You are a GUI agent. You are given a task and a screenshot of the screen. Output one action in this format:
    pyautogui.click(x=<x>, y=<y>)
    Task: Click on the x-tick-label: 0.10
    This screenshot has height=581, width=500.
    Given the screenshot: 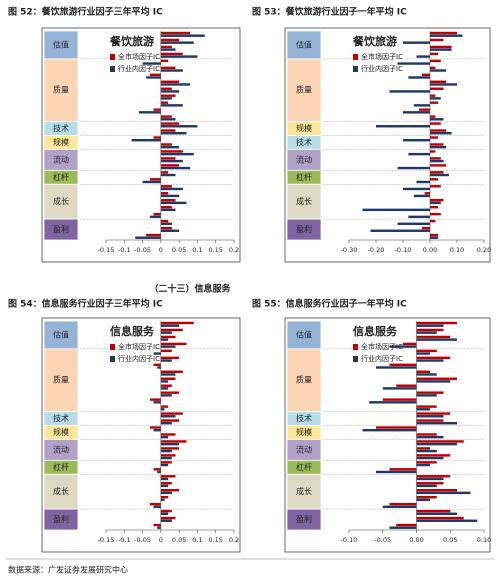 What is the action you would take?
    pyautogui.click(x=457, y=250)
    